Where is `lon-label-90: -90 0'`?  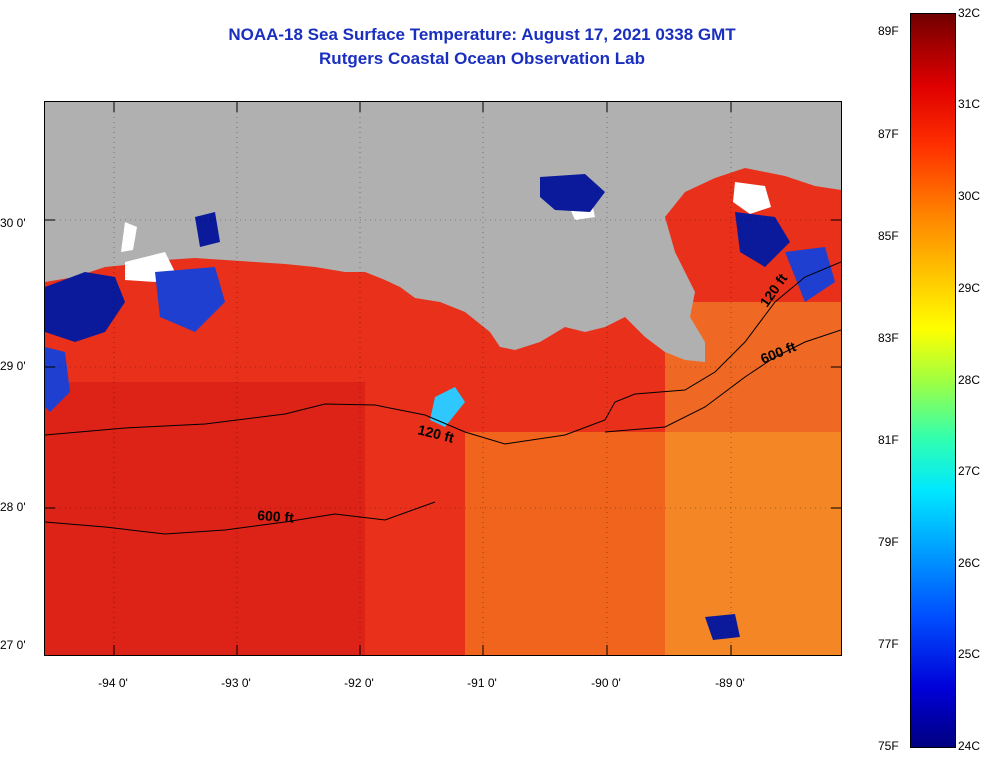
lon-label-90: -90 0' is located at coordinates (606, 683).